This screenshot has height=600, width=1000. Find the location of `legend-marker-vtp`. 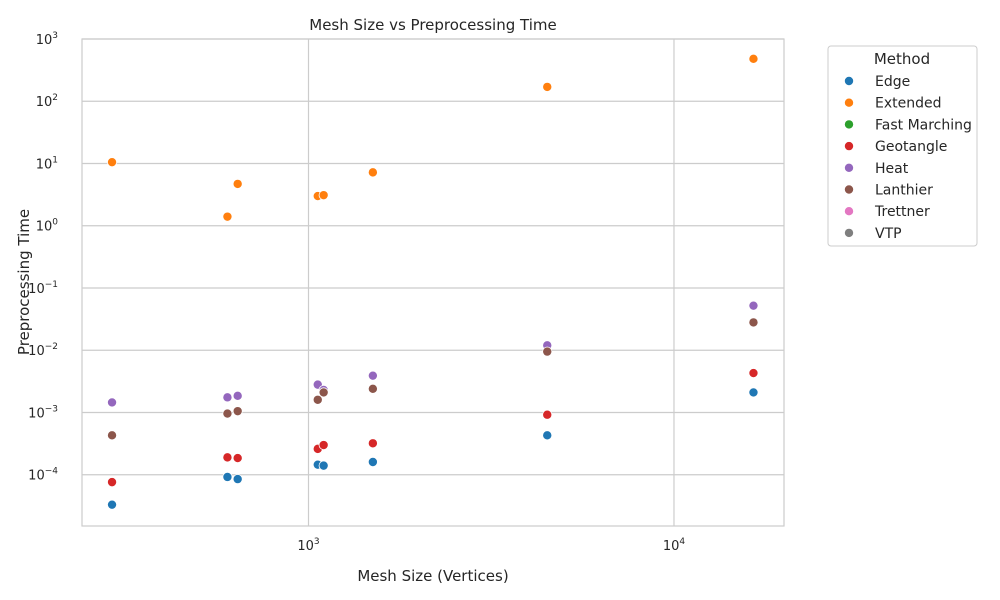

legend-marker-vtp is located at coordinates (849, 232).